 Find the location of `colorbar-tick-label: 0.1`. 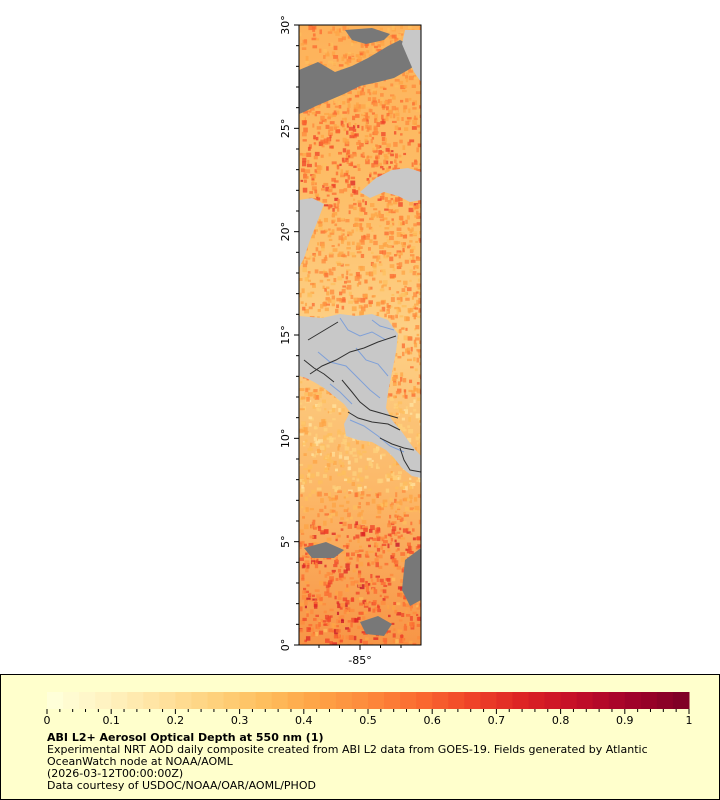

colorbar-tick-label: 0.1 is located at coordinates (111, 720).